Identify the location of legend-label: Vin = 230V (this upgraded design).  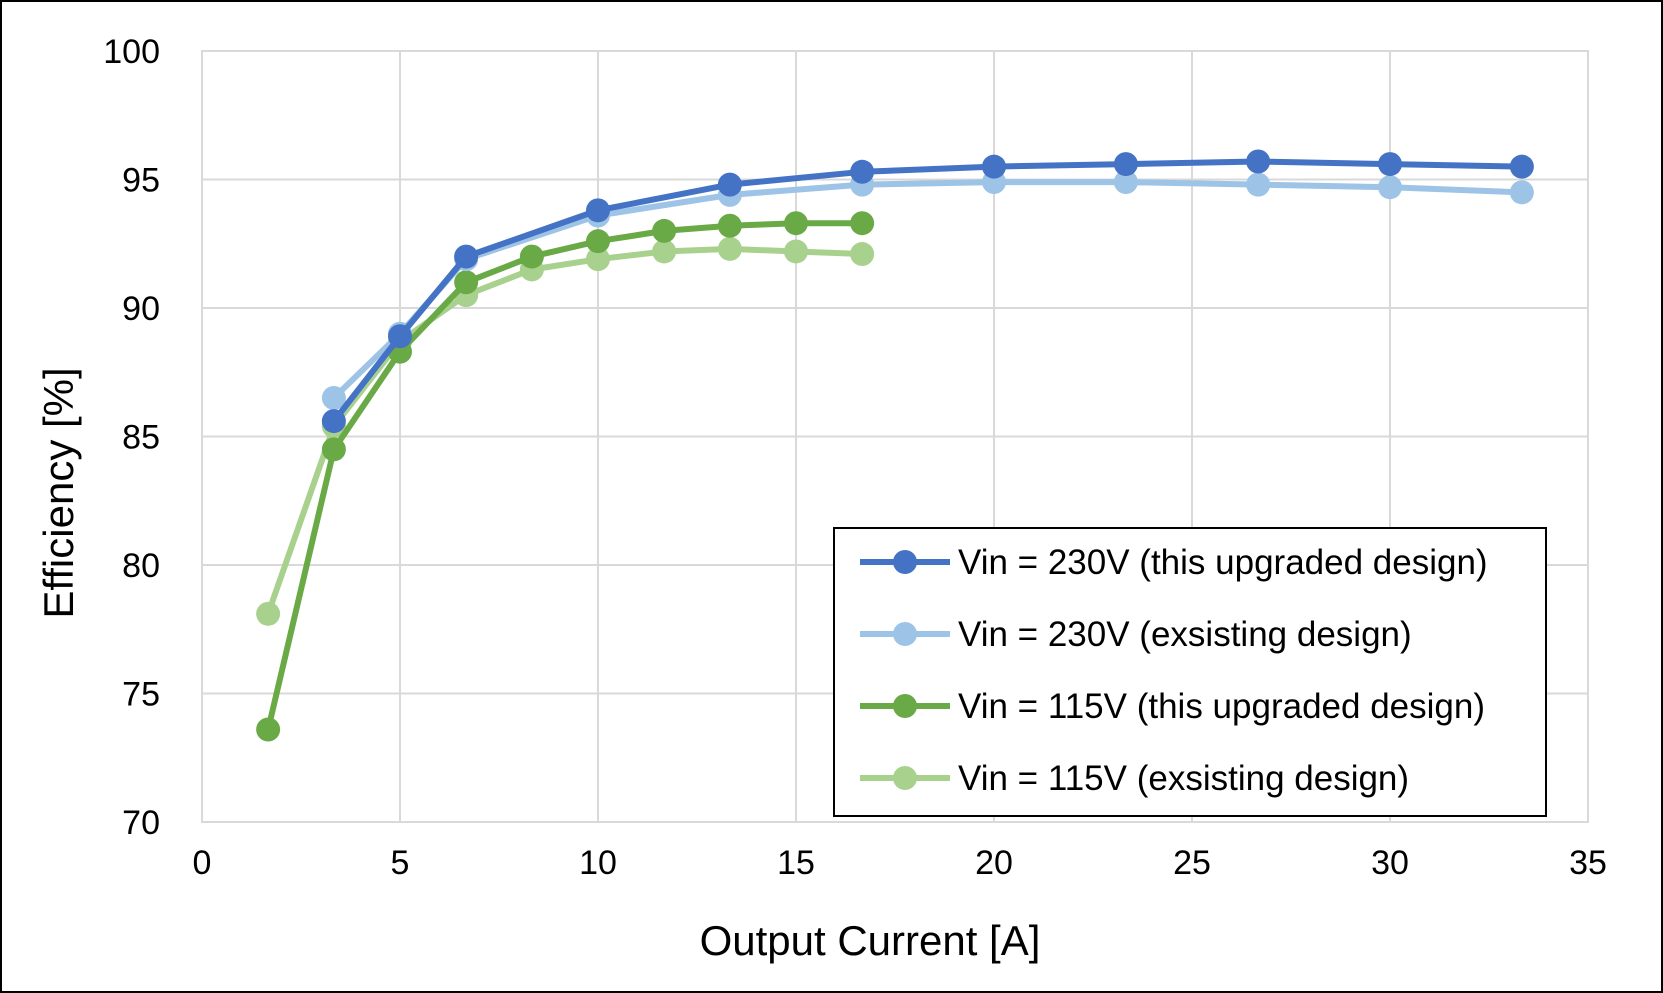
(1223, 562).